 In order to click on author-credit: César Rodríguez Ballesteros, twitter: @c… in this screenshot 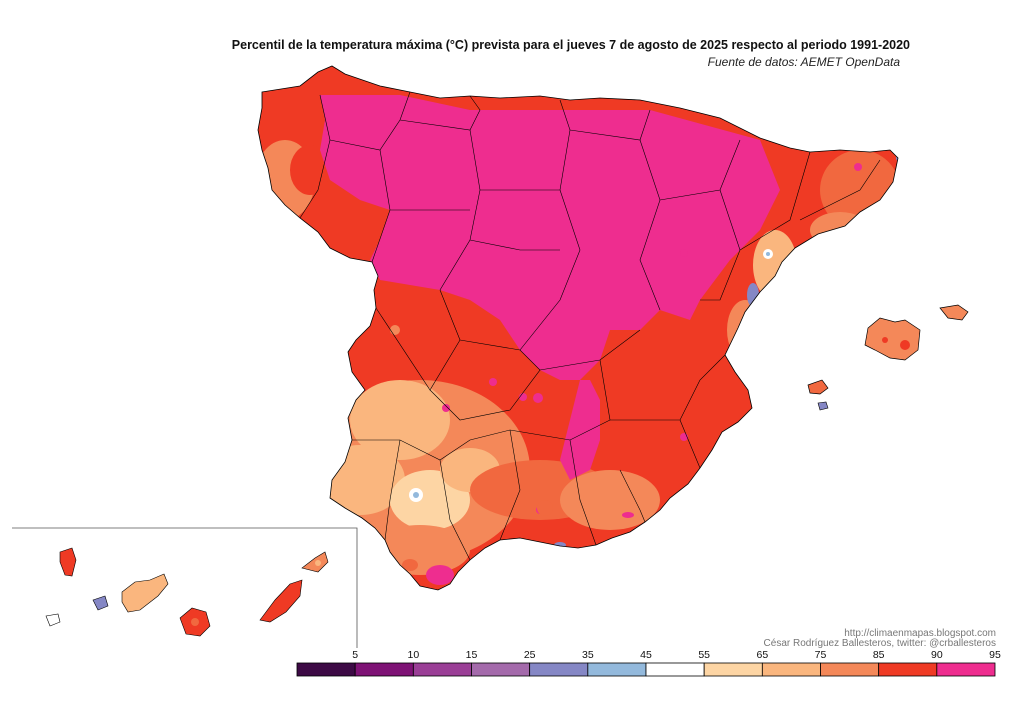, I will do `click(879, 643)`.